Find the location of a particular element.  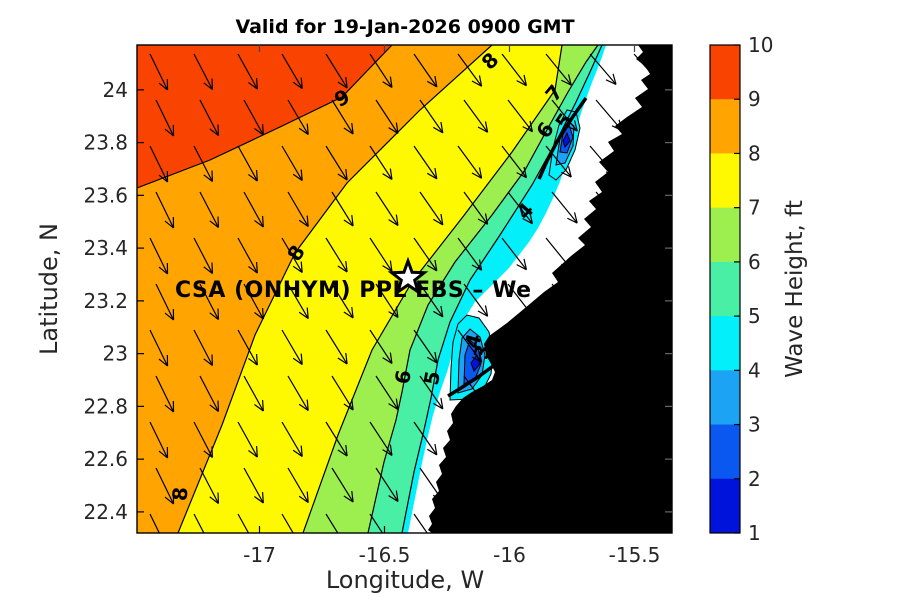

x-tick-label: -16.5 is located at coordinates (385, 555).